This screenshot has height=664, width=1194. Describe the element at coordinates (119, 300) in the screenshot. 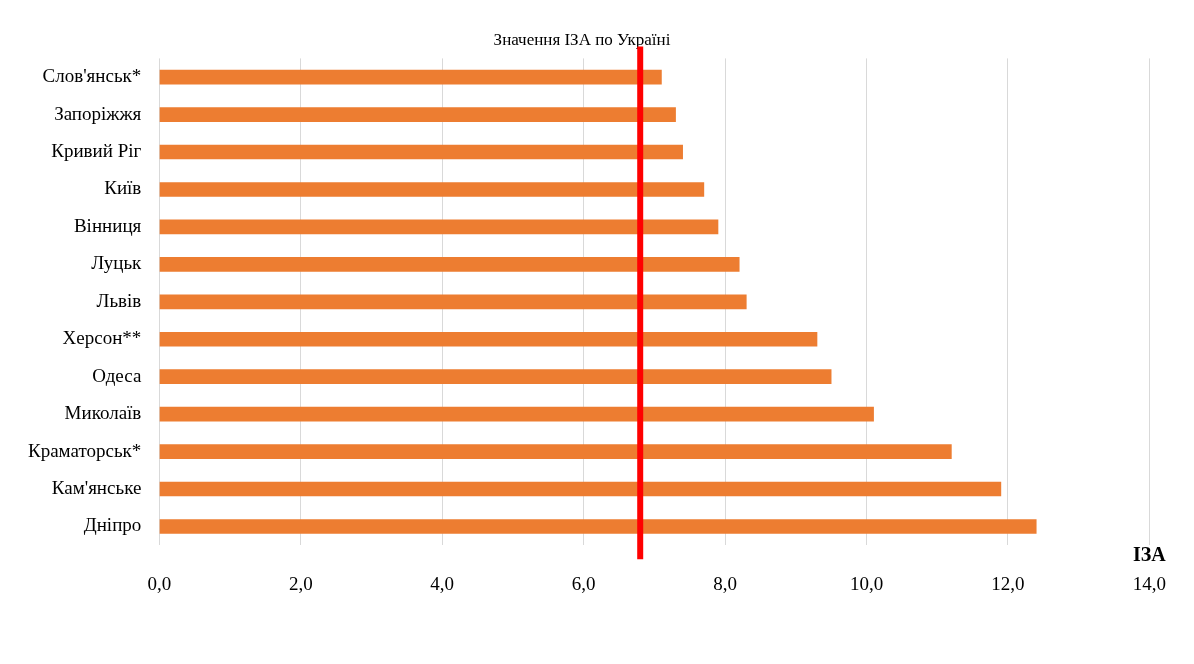

I see `y-tick-label: Львів` at that location.